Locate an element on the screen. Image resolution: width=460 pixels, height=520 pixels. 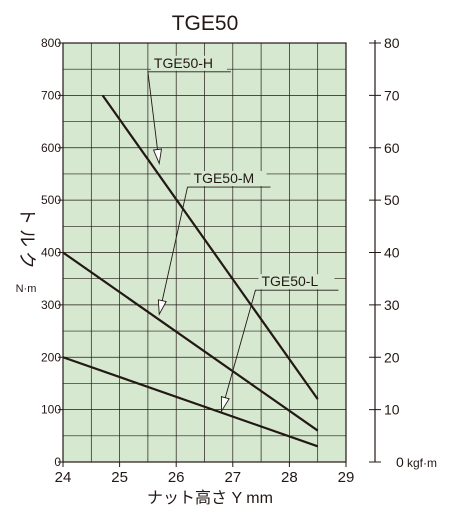
y-axis-unit: N·m is located at coordinates (26, 289).